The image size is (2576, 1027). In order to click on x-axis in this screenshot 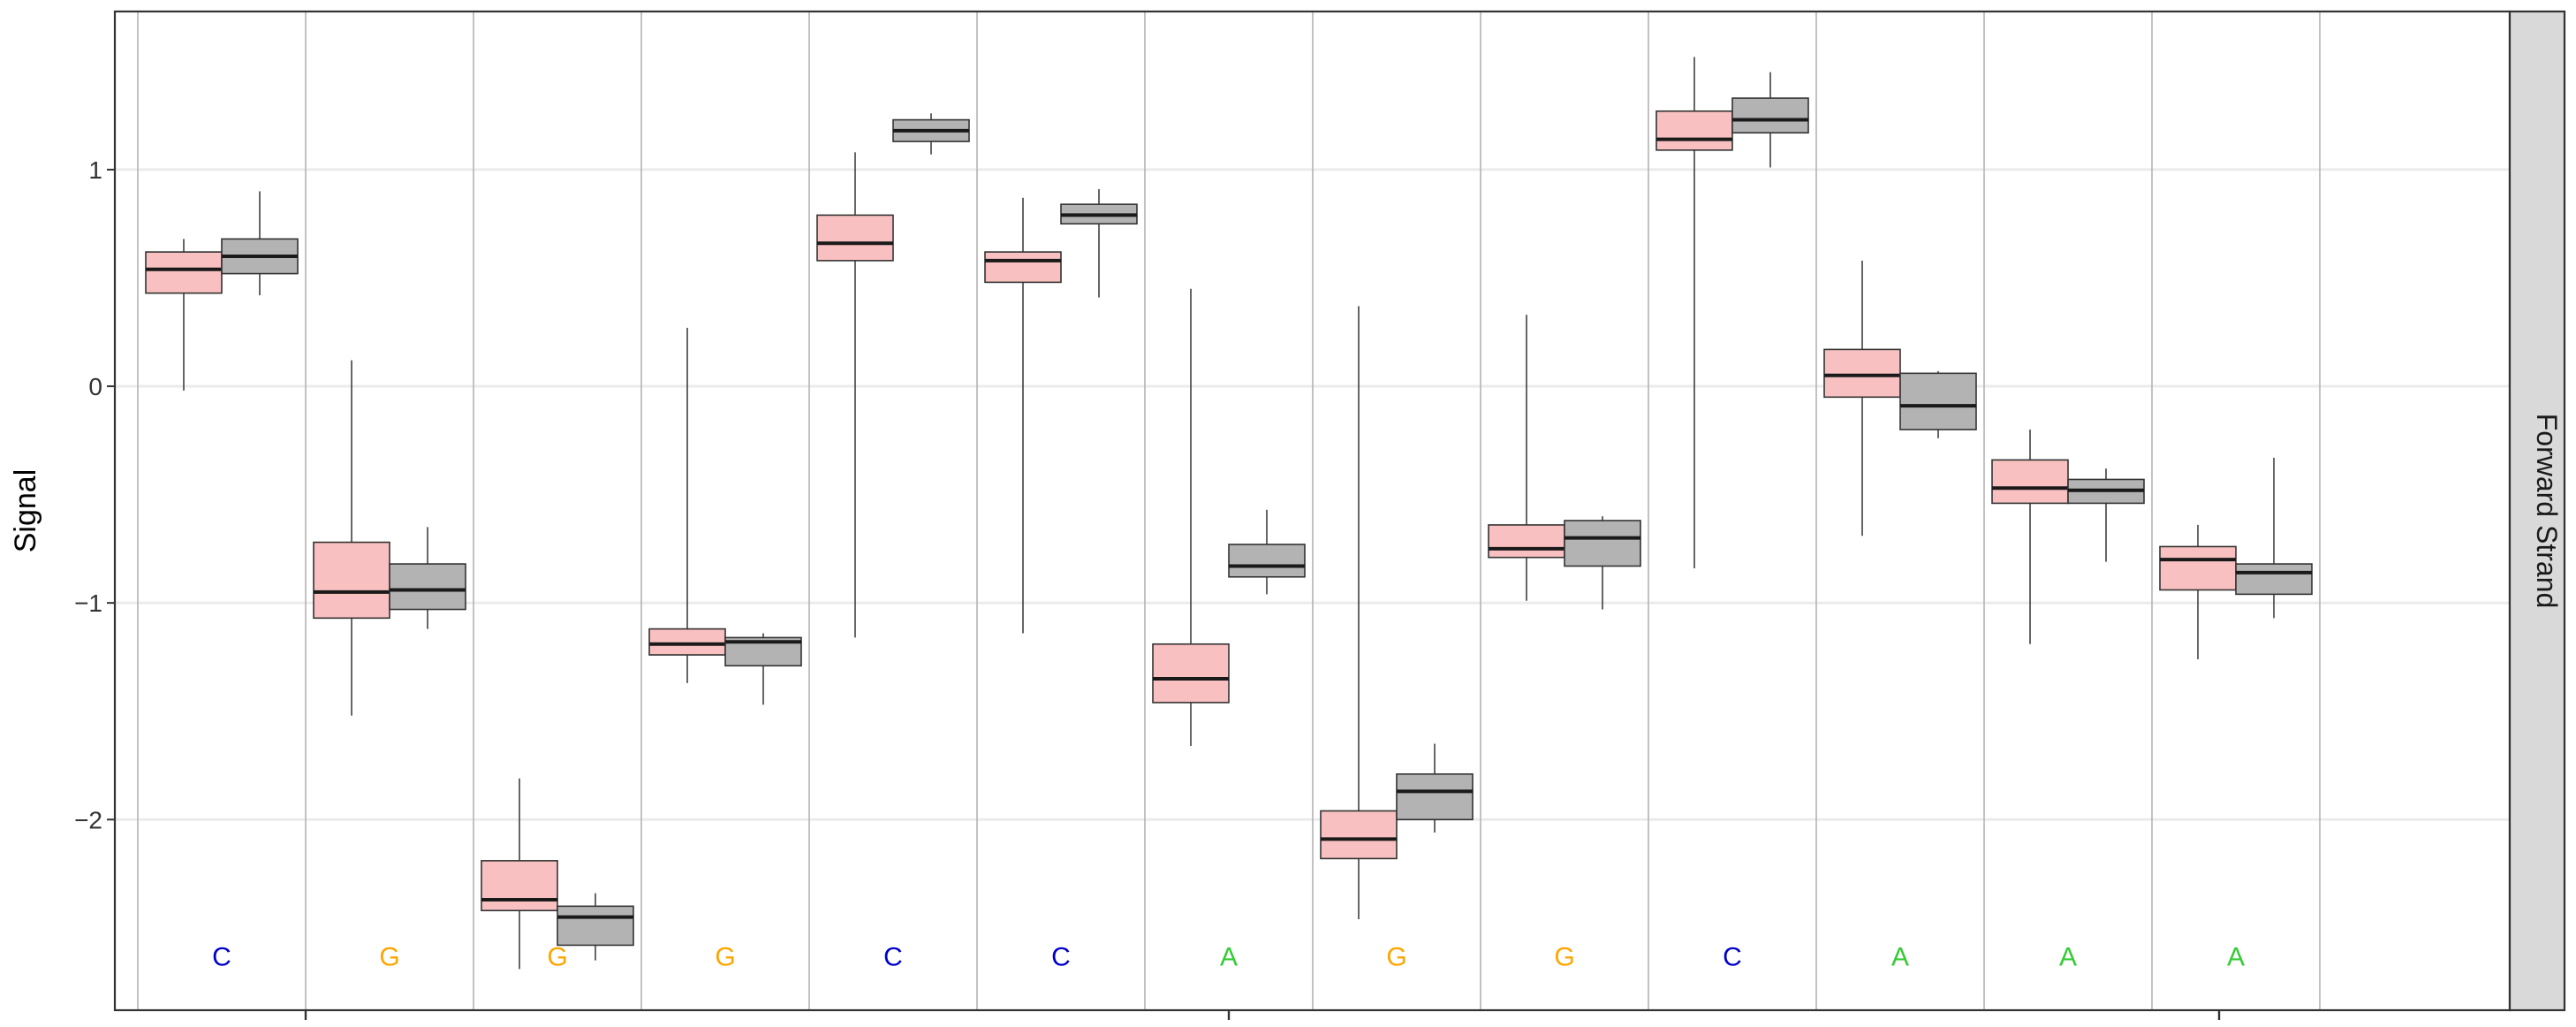, I will do `click(1262, 1015)`.